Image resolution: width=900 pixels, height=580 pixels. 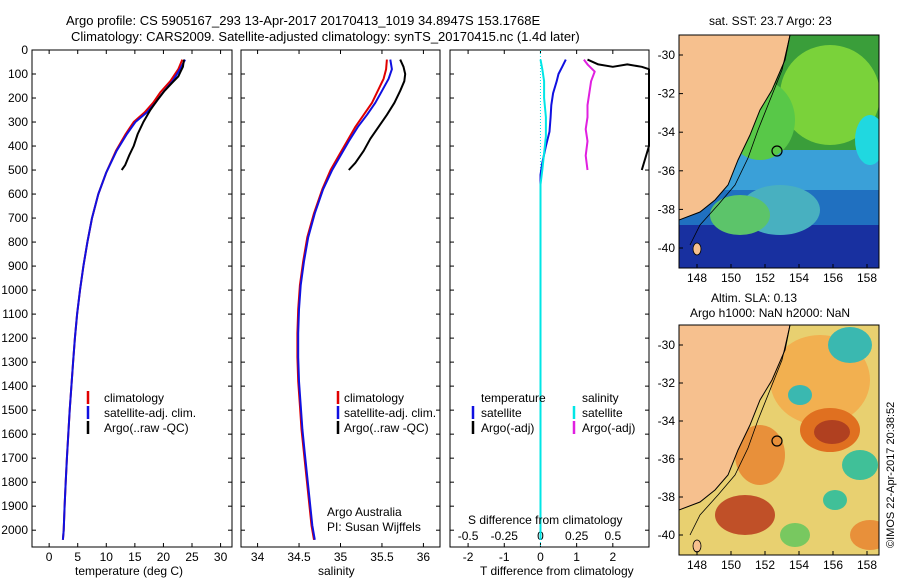 What do you see at coordinates (612, 557) in the screenshot?
I see `difference-xtick-label: 2` at bounding box center [612, 557].